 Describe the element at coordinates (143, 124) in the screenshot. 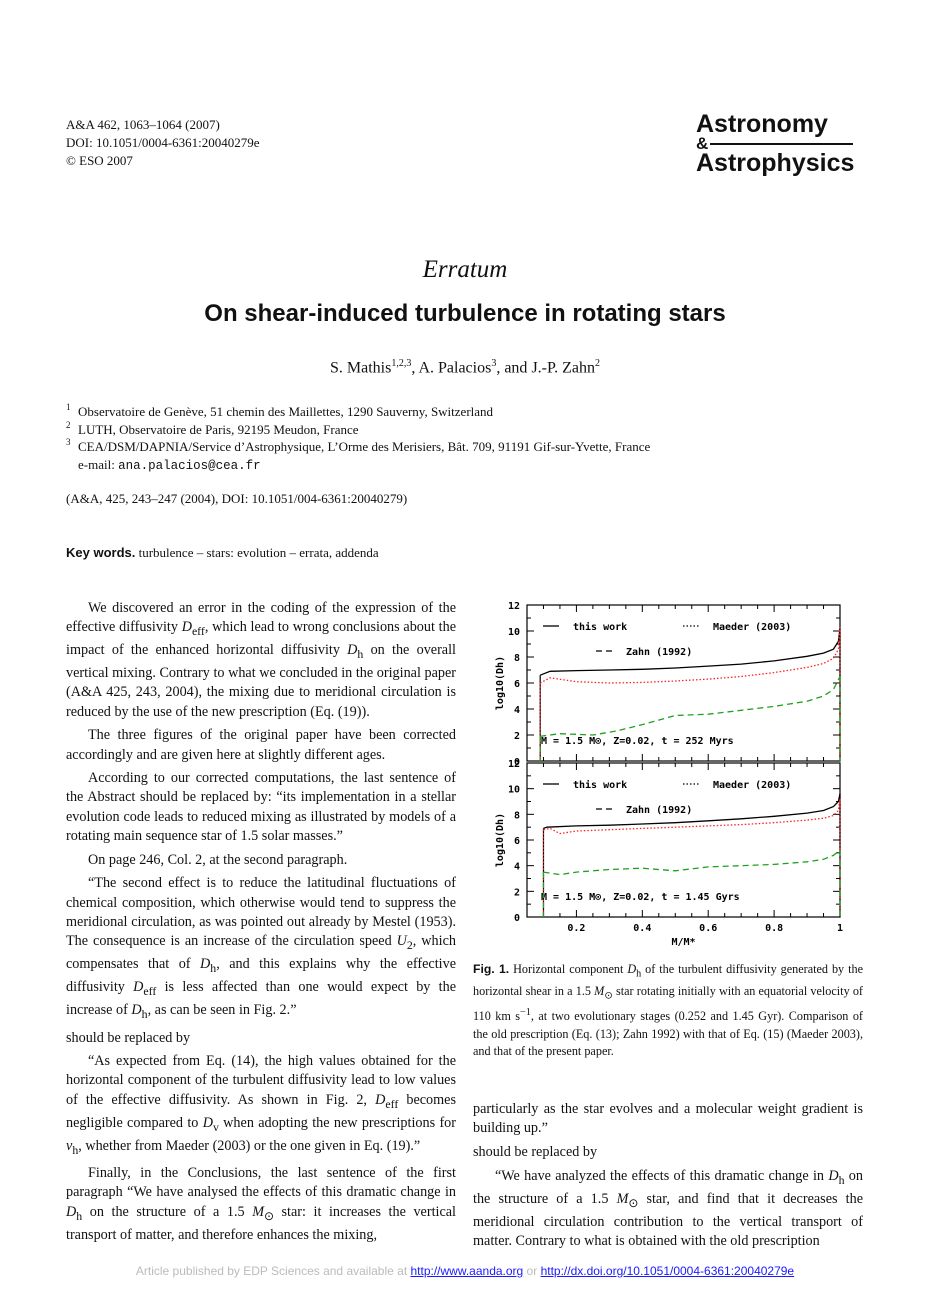

I see `citation: A&A 462, 1063–1064 (2007)` at that location.